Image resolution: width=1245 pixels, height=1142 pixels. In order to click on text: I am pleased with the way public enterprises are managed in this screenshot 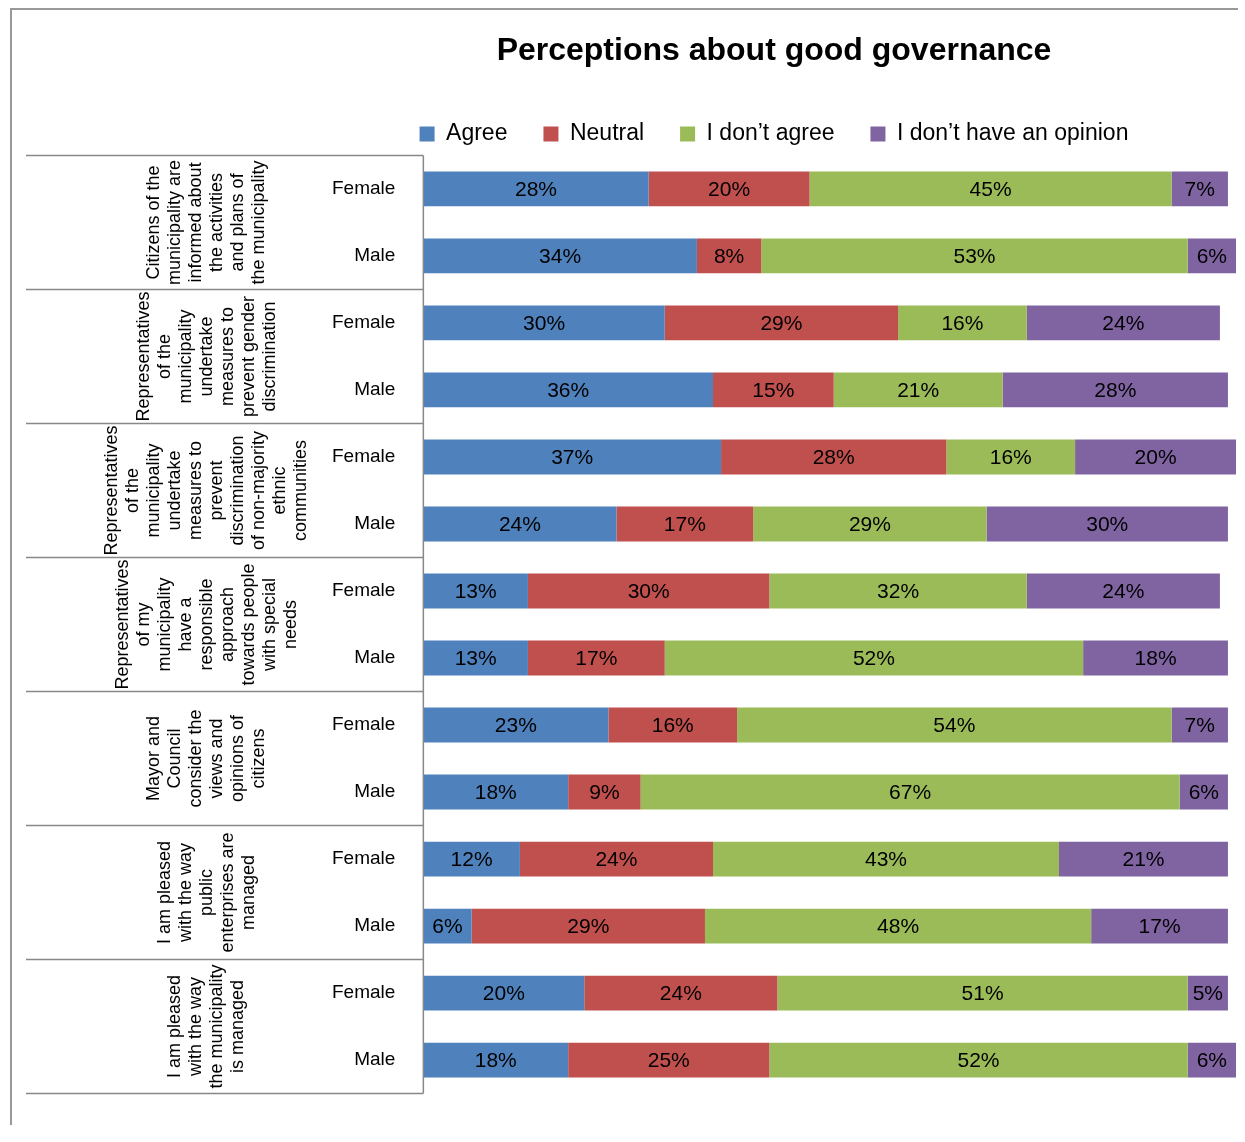, I will do `click(205, 892)`.